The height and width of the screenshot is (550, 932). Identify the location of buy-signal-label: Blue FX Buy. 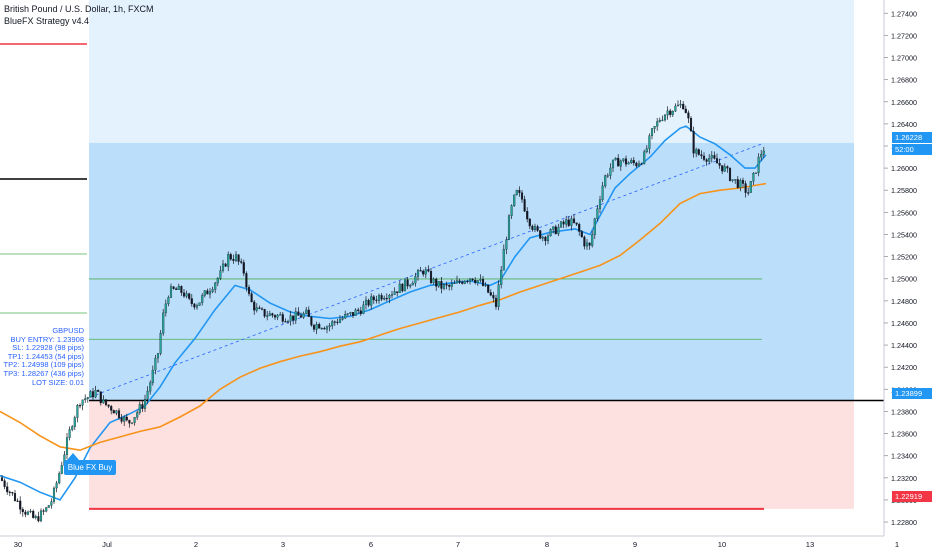
(90, 467).